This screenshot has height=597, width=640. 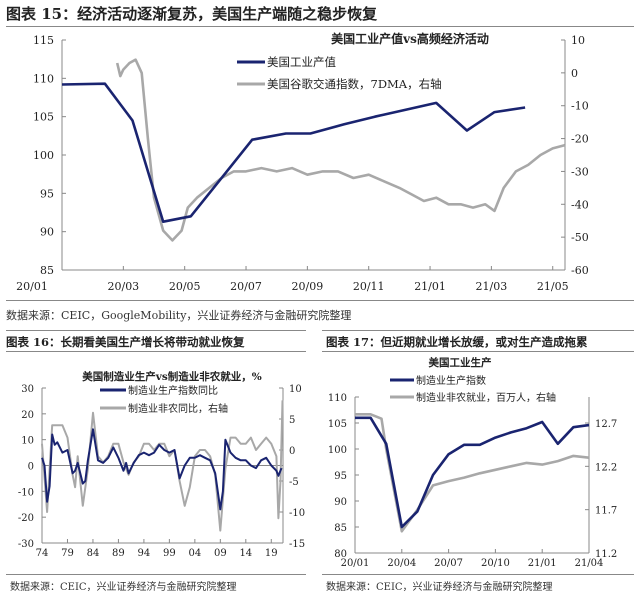 What do you see at coordinates (178, 408) in the screenshot?
I see `legend-label: 制造业非农同比，右轴` at bounding box center [178, 408].